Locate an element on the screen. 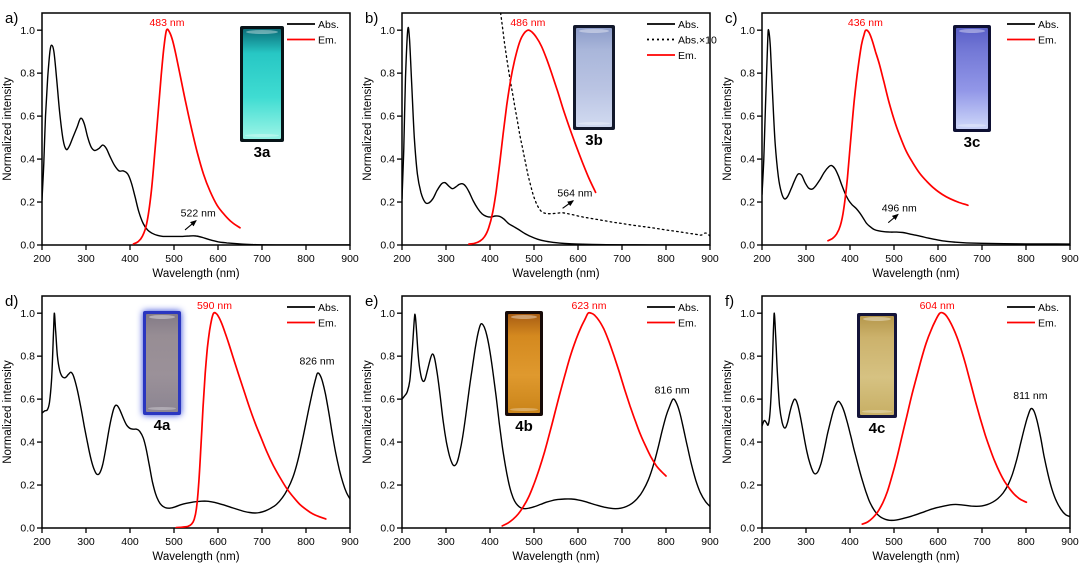 This screenshot has width=1080, height=571. annotation-label: 483 nm is located at coordinates (166, 23).